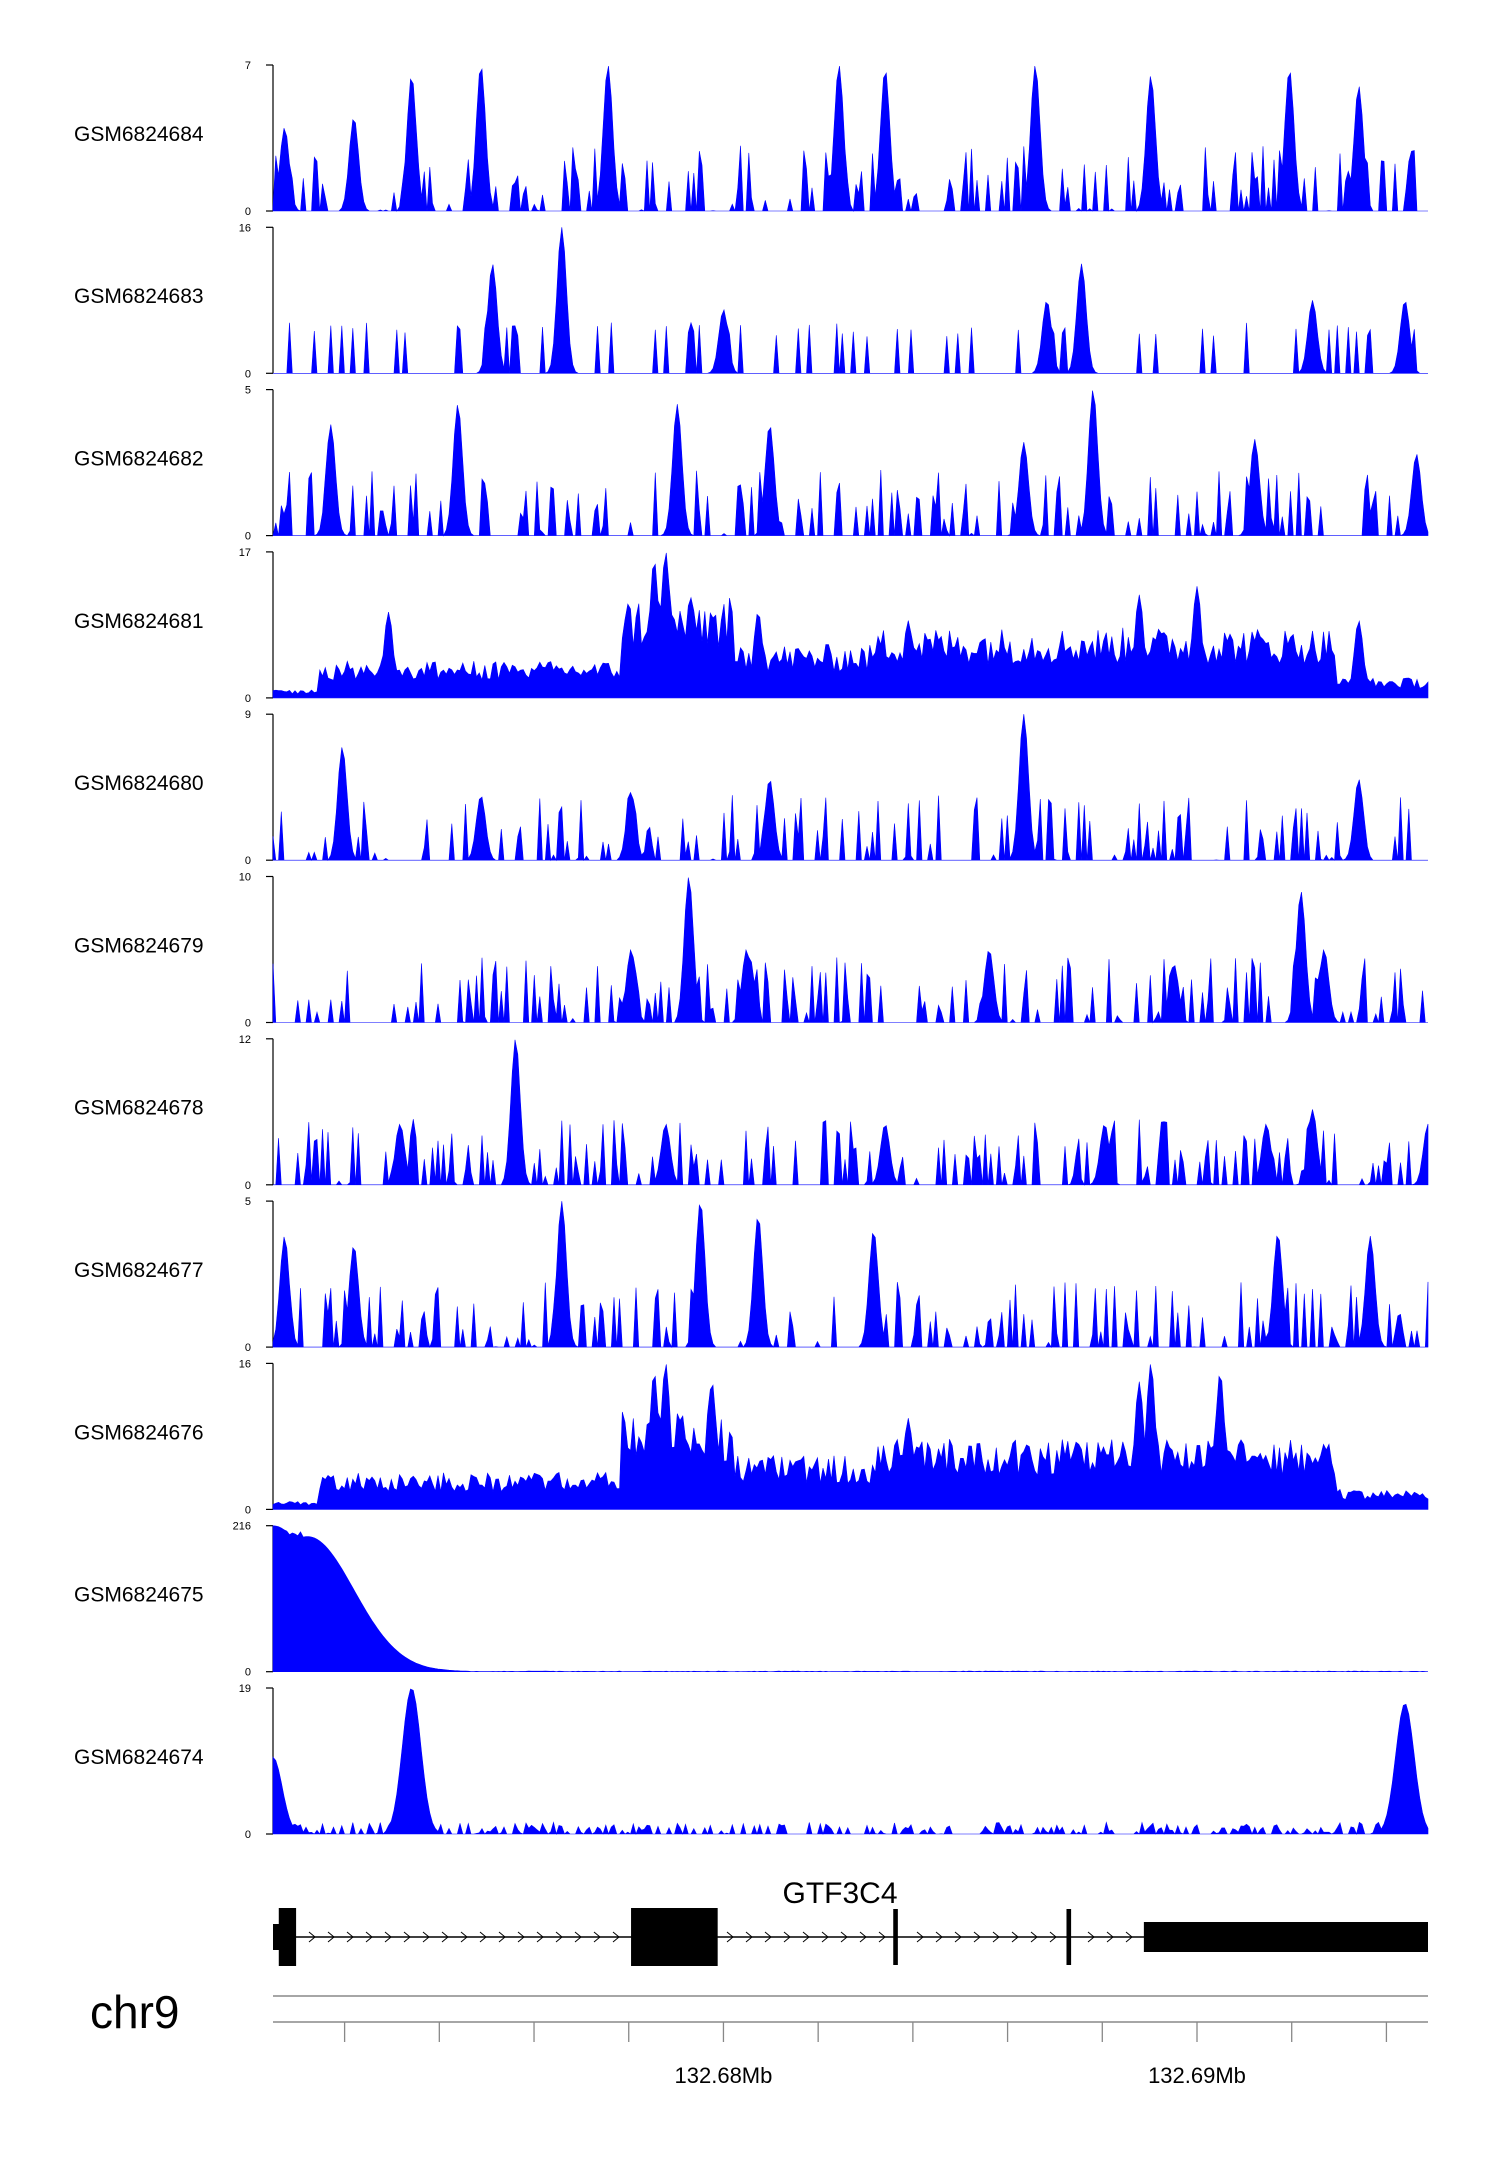 This screenshot has height=2170, width=1500. I want to click on track-GSM6824683: GSM6824683 16 0, so click(751, 301).